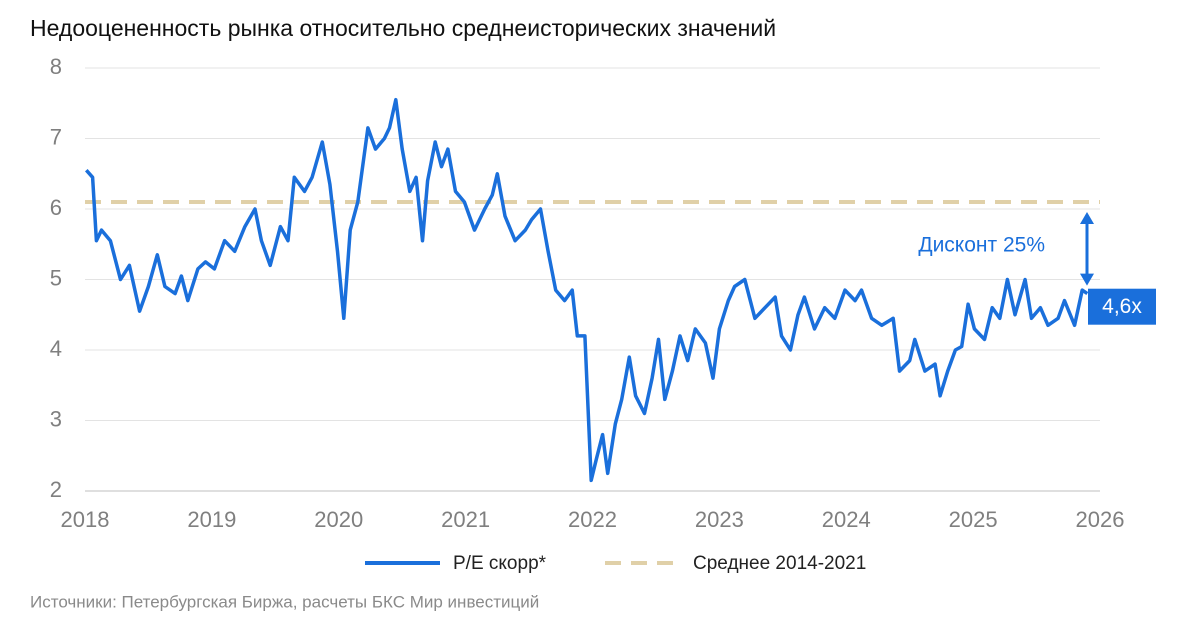  What do you see at coordinates (56, 489) in the screenshot?
I see `y-tick-label: 2` at bounding box center [56, 489].